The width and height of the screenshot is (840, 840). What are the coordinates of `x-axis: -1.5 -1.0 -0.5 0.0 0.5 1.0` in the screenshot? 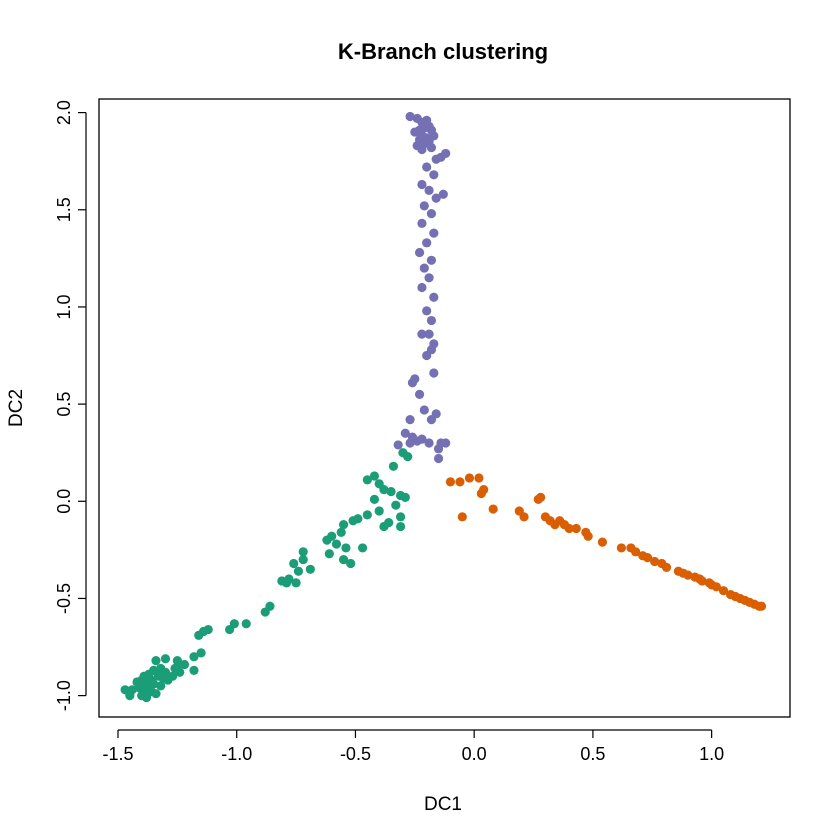 It's located at (413, 746).